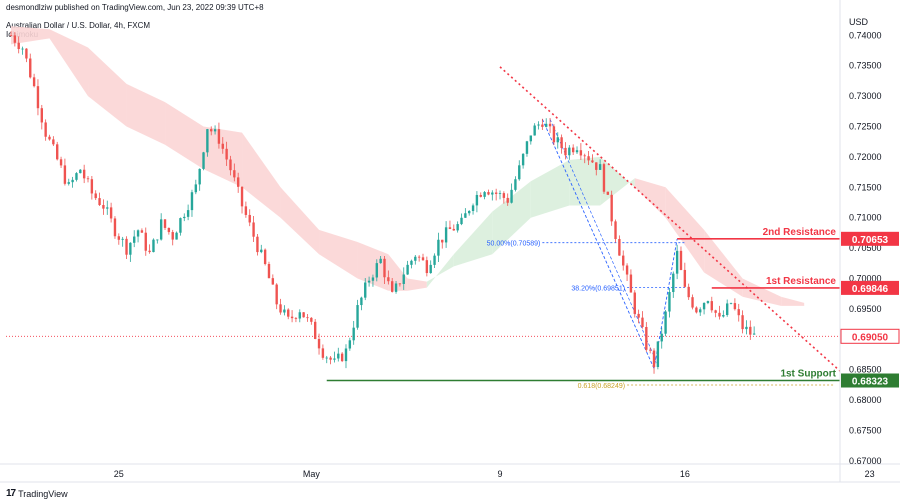 This screenshot has height=503, width=900. Describe the element at coordinates (865, 127) in the screenshot. I see `y-tick-label: 0.72500` at that location.